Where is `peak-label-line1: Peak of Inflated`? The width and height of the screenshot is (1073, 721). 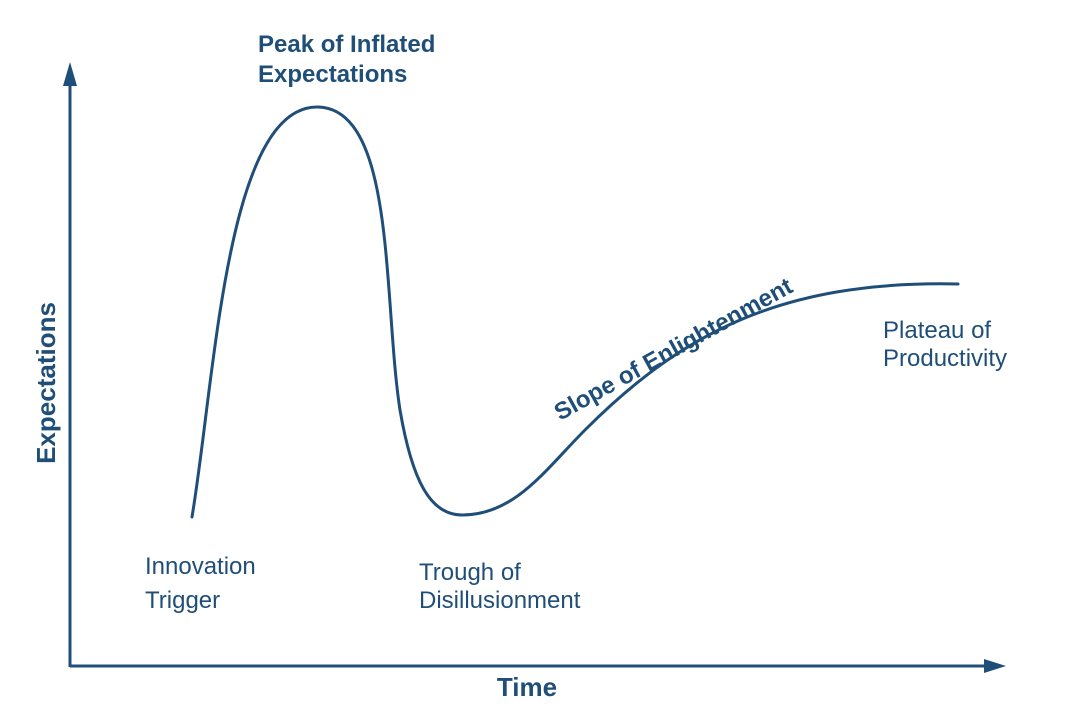
peak-label-line1: Peak of Inflated is located at coordinates (346, 44).